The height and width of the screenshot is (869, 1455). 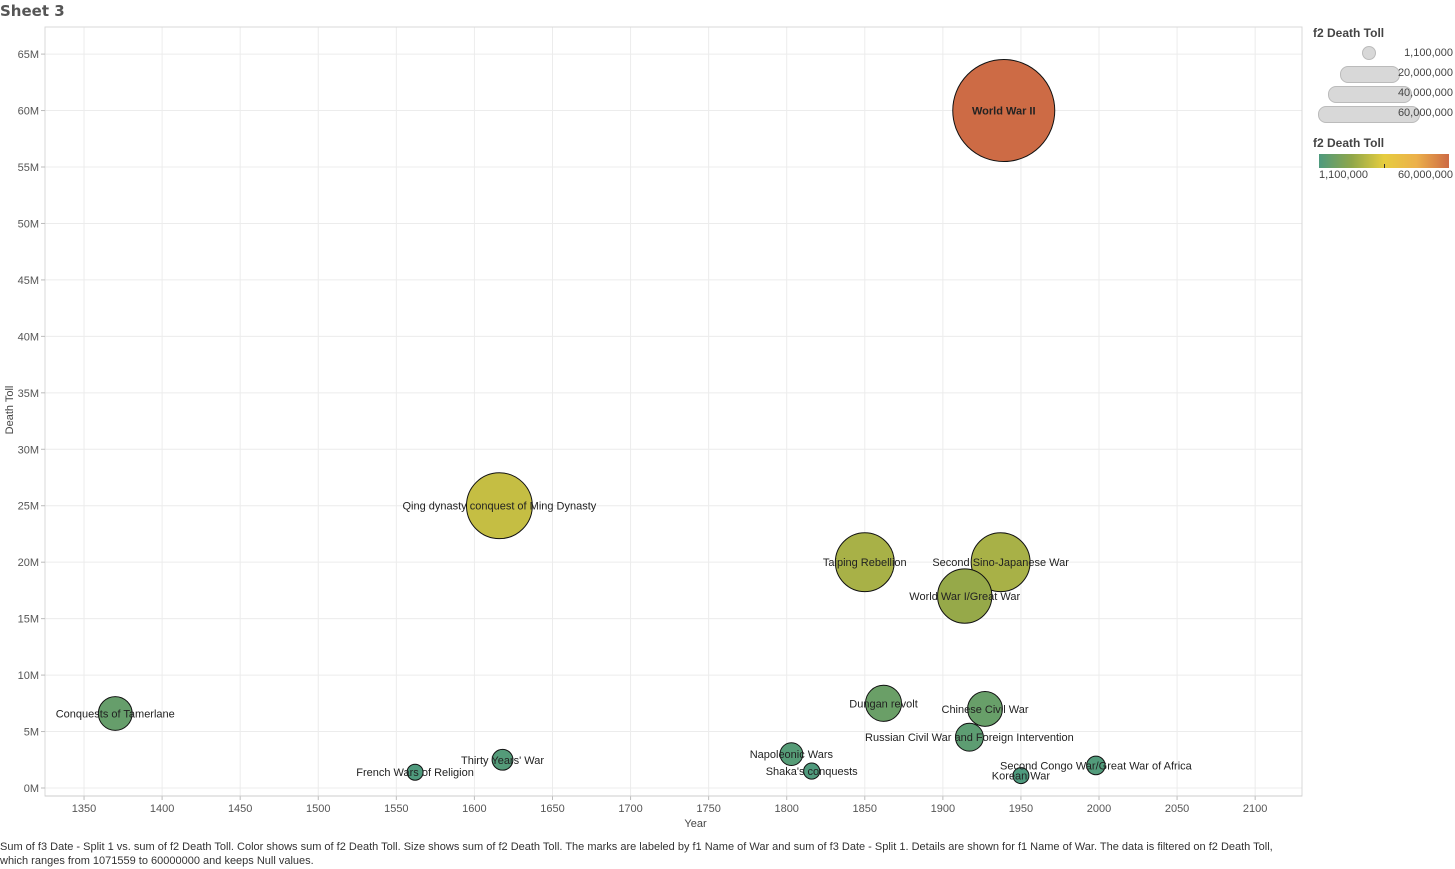 What do you see at coordinates (1425, 73) in the screenshot?
I see `size-legend-value: 20,000,000` at bounding box center [1425, 73].